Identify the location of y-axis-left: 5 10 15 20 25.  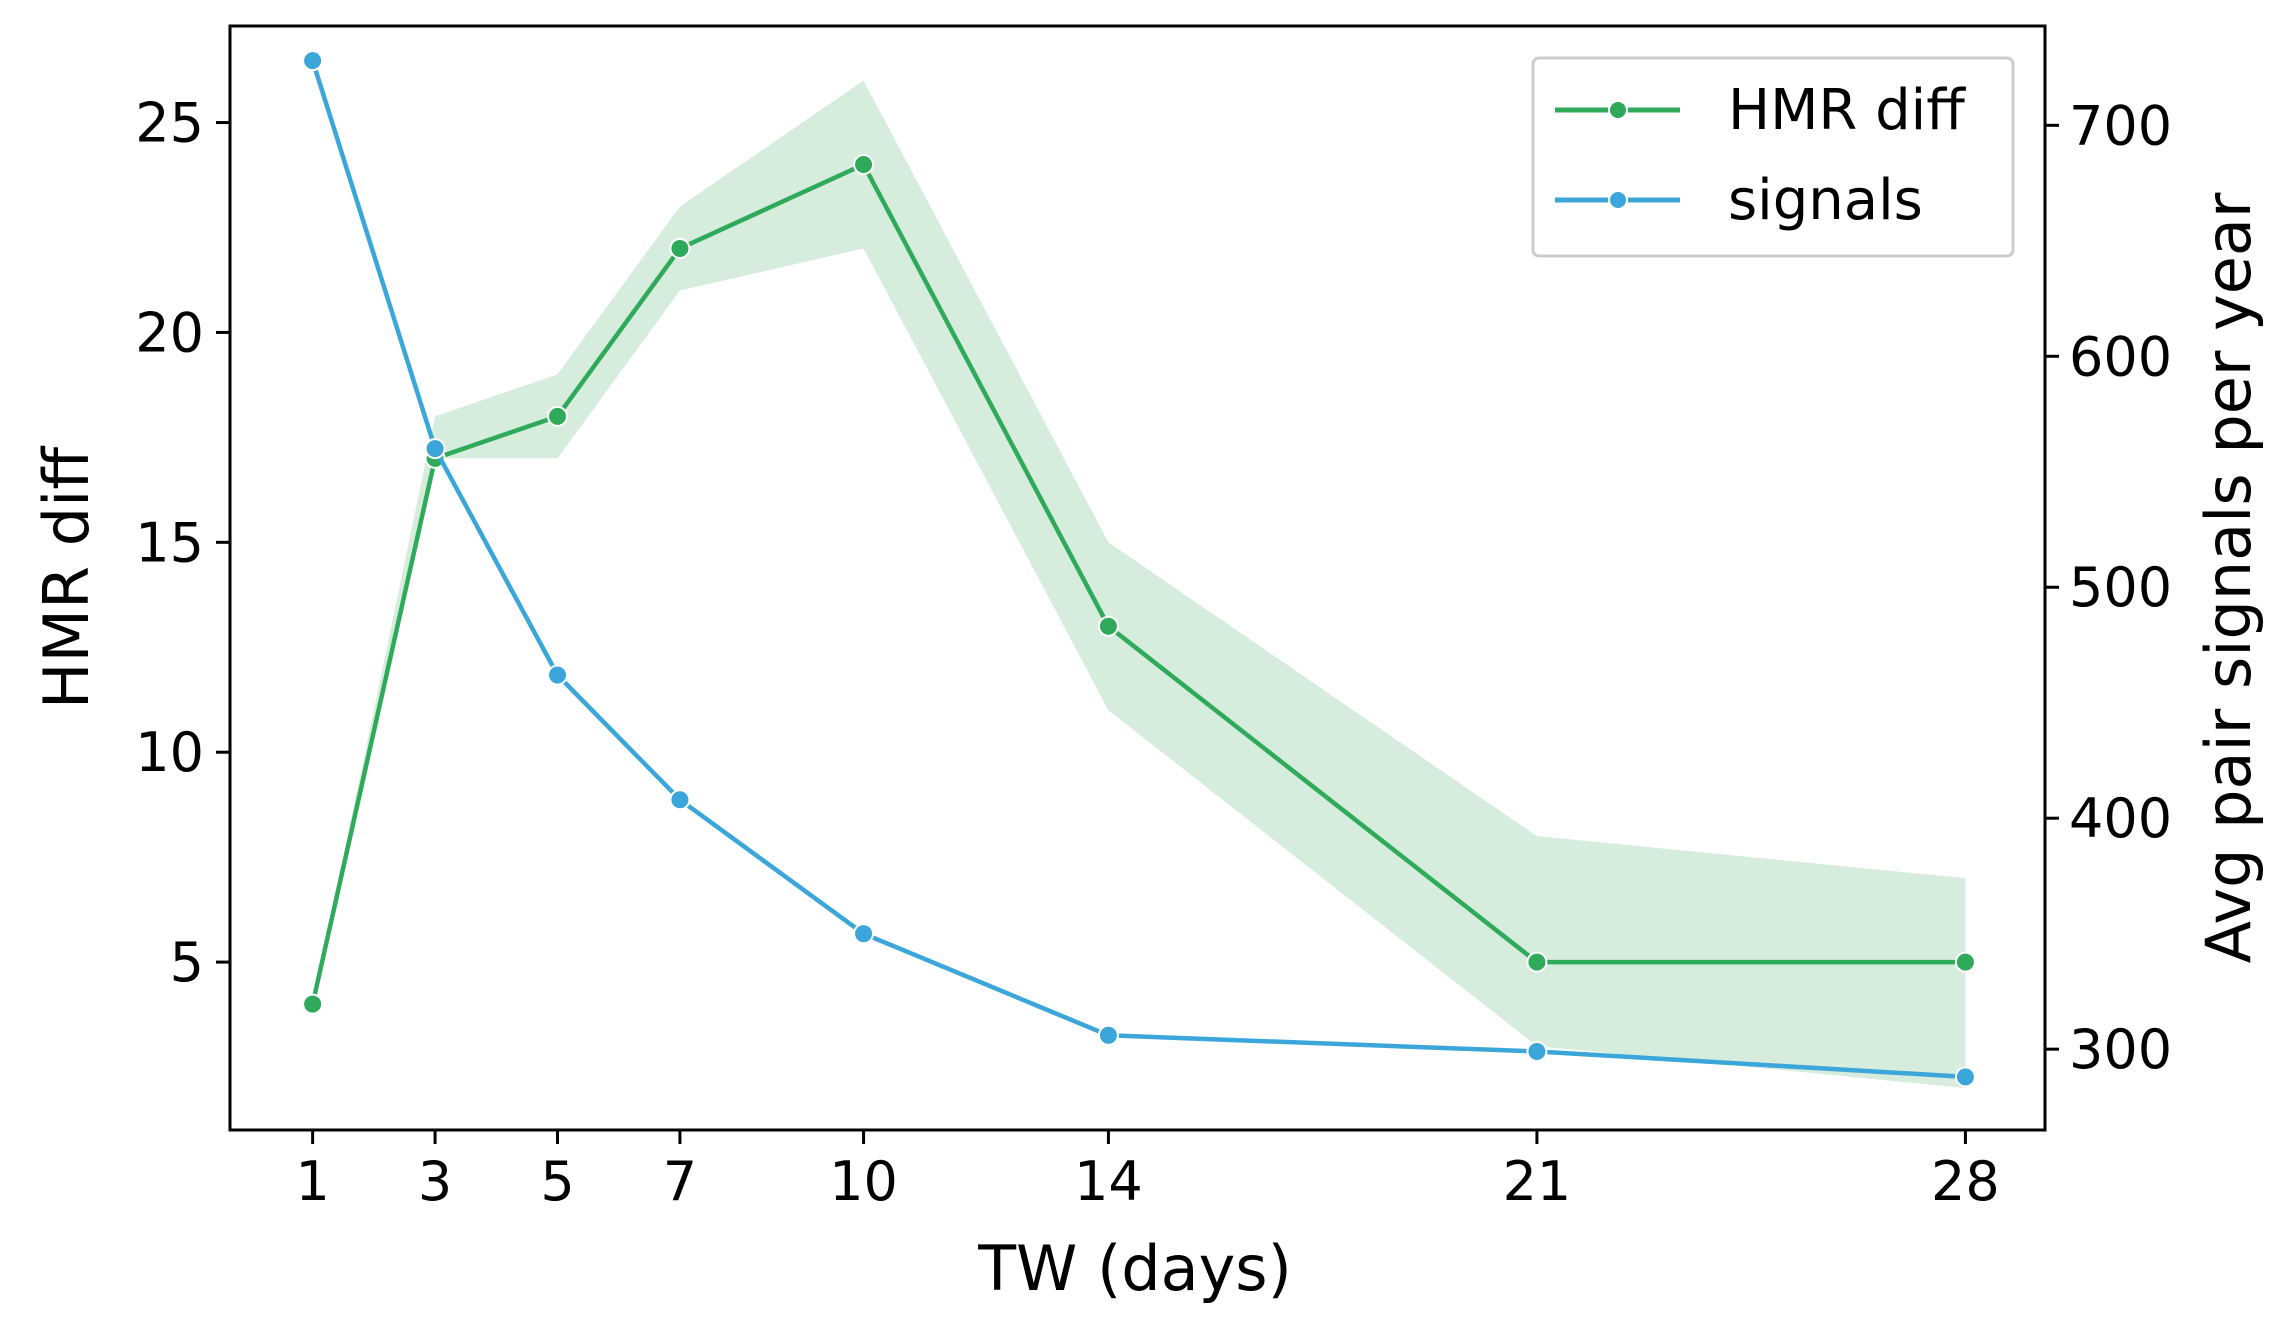
(182, 543).